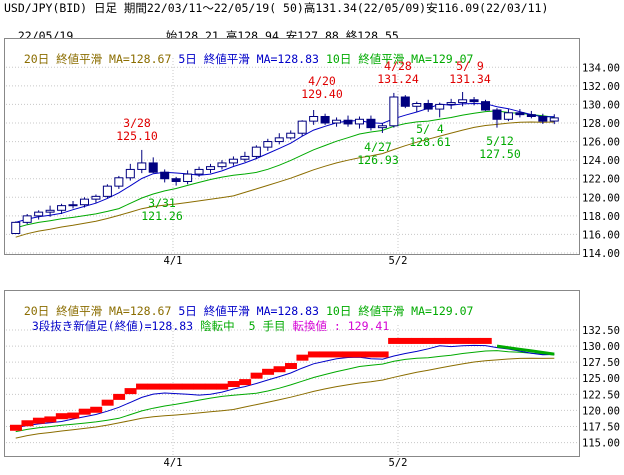  Describe the element at coordinates (601, 331) in the screenshot. I see `y-tick-label-2: 132.50` at that location.